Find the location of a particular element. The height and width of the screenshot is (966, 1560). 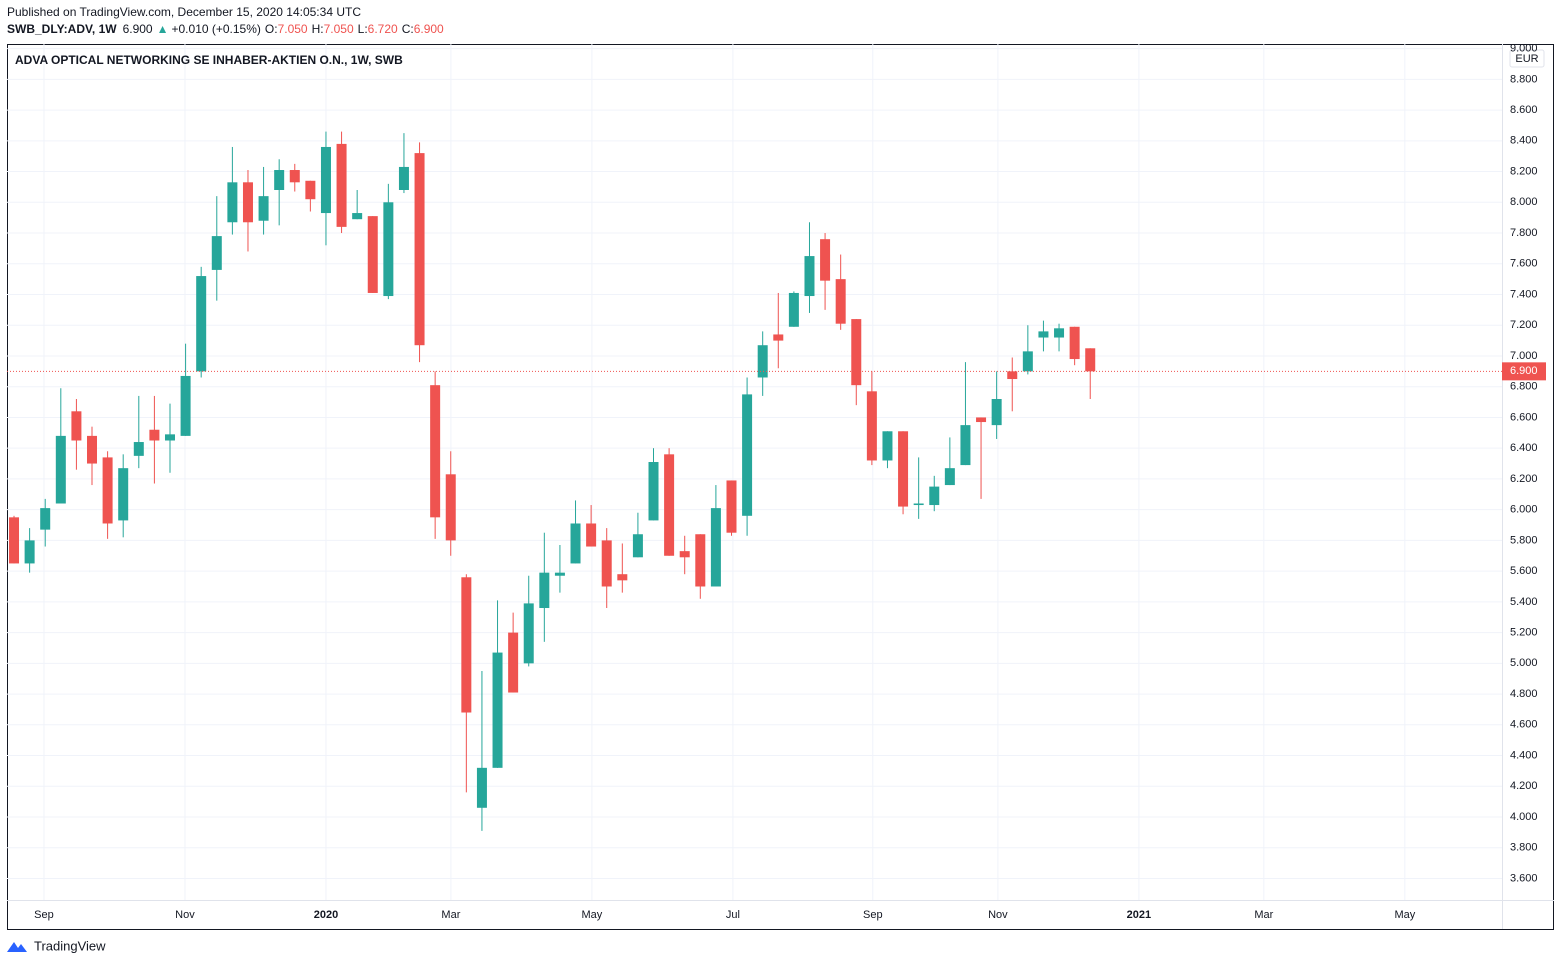

currency: EUR is located at coordinates (1526, 59).